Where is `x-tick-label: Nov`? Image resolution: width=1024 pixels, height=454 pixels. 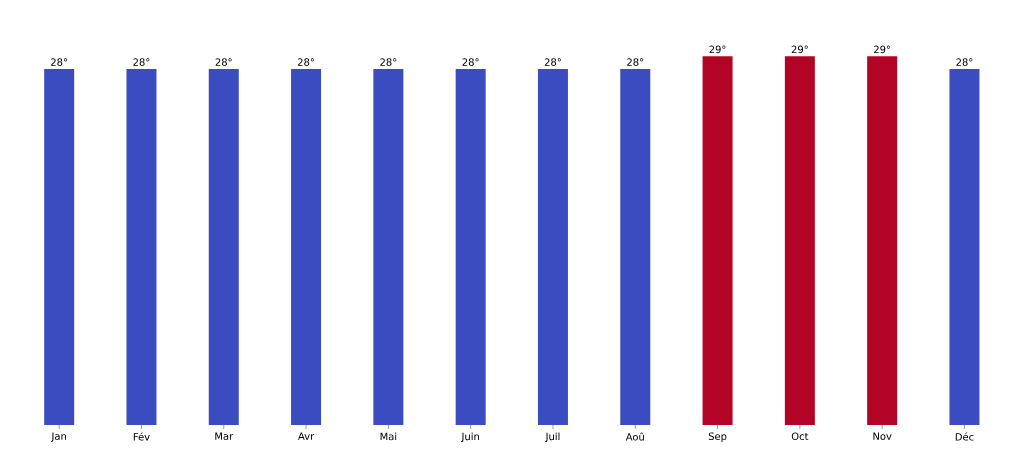 x-tick-label: Nov is located at coordinates (882, 436).